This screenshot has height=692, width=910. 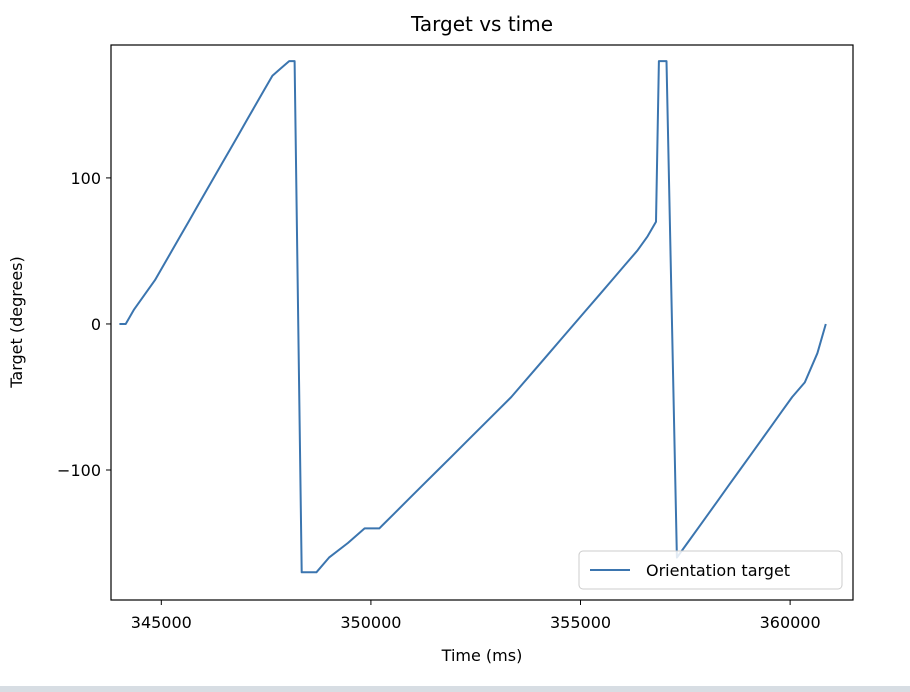 I want to click on bottom-strip, so click(x=455, y=689).